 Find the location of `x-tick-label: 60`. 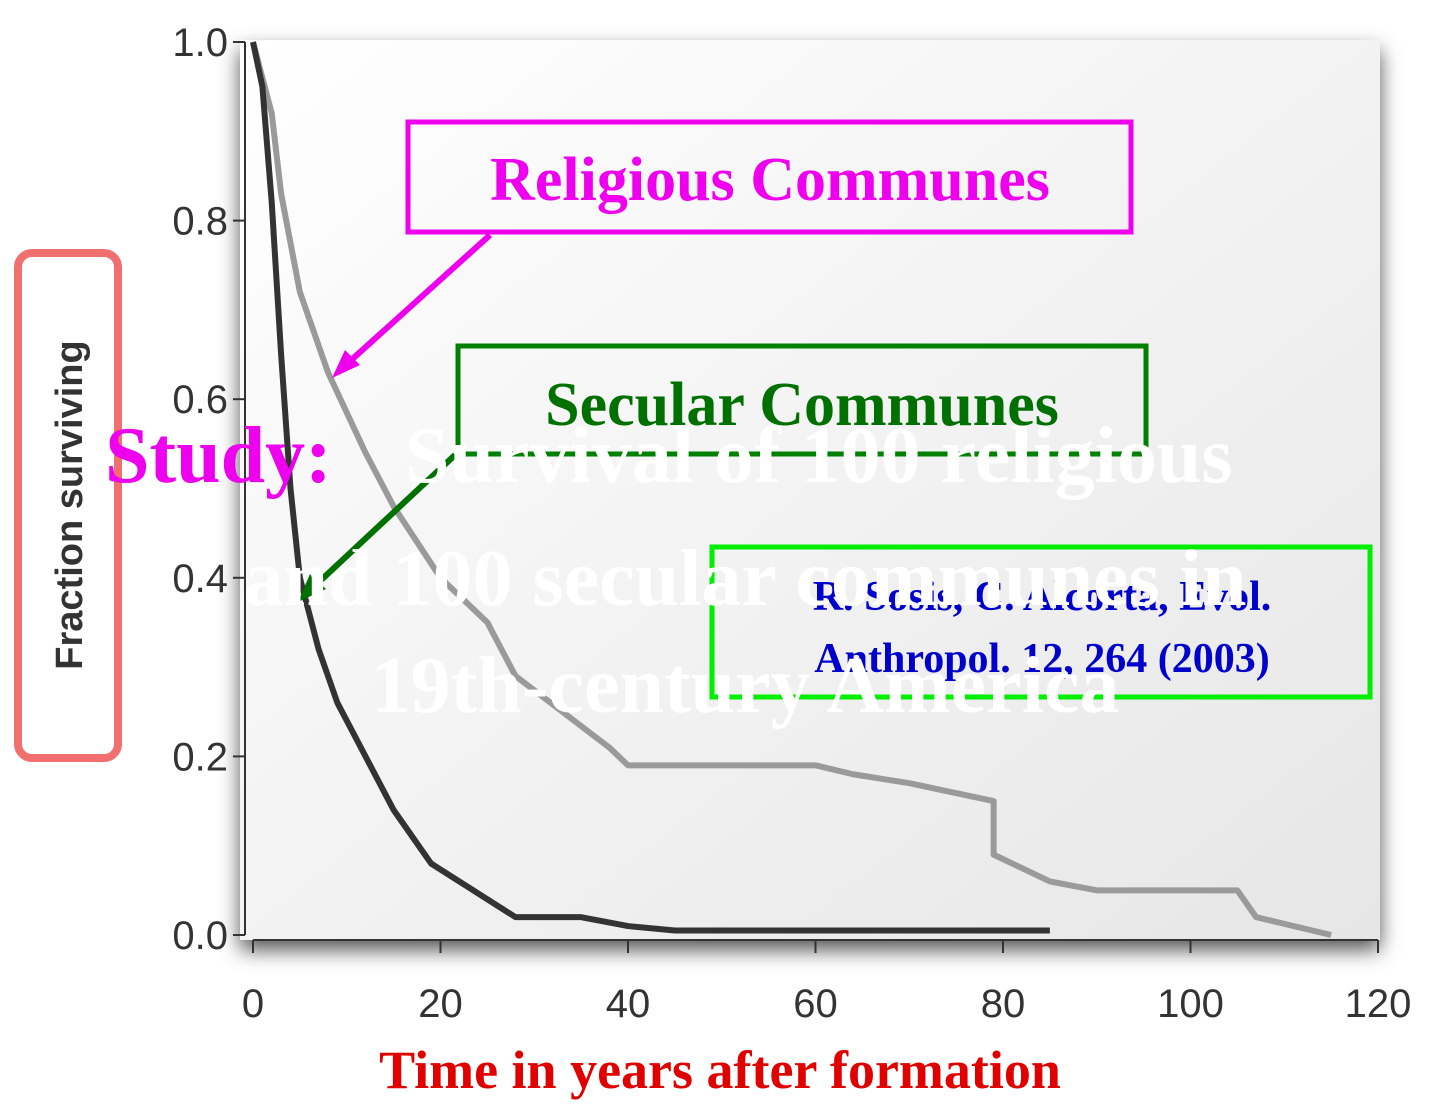

x-tick-label: 60 is located at coordinates (815, 1004).